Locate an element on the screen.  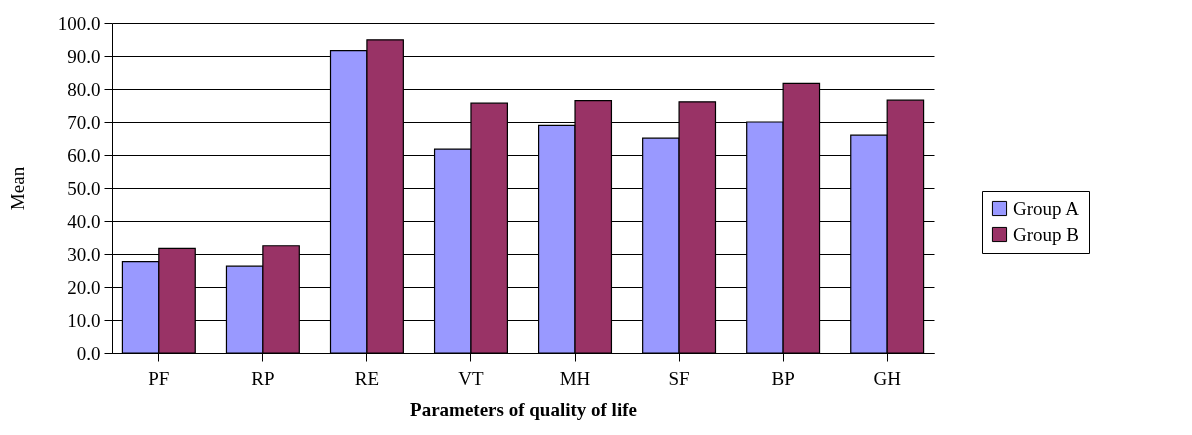
y-tick-label: 50.0 is located at coordinates (84, 188).